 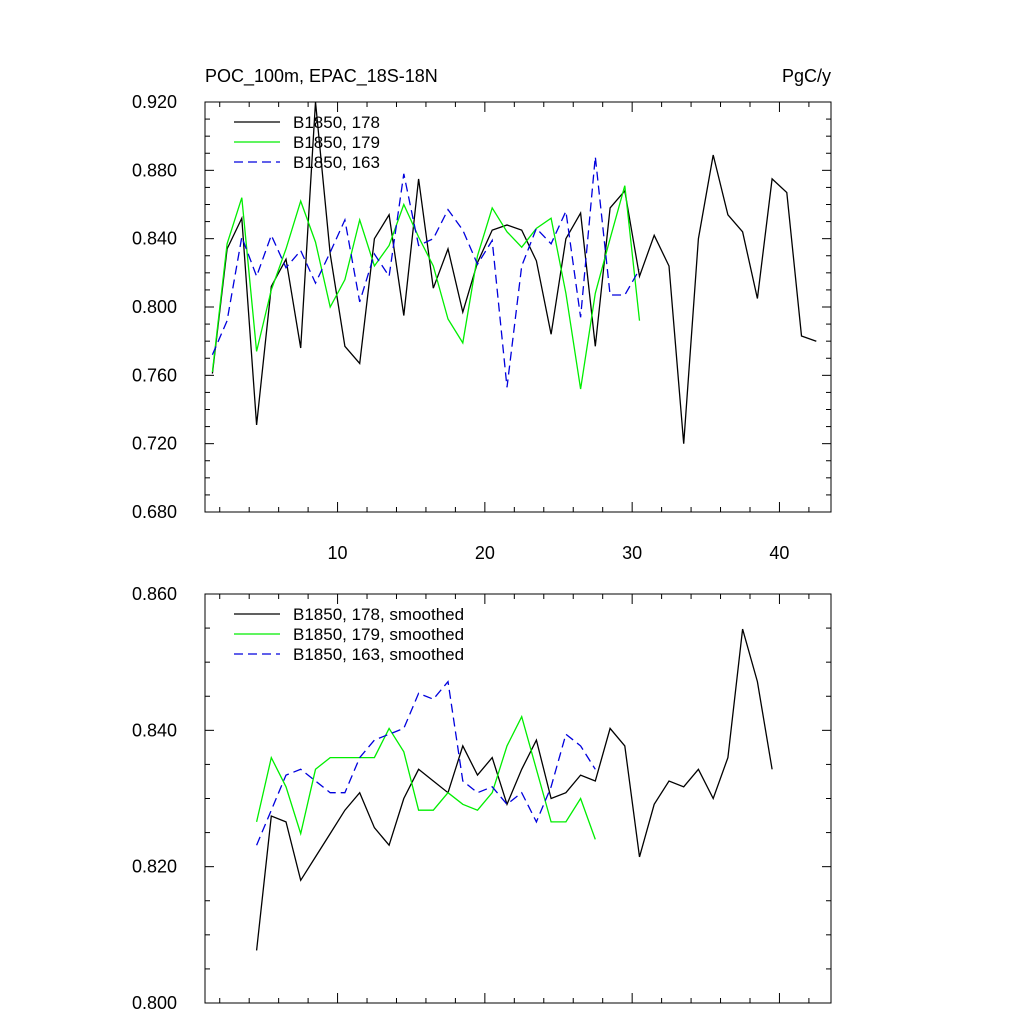 I want to click on bottom-ytick-label: 0.860, so click(x=154, y=594).